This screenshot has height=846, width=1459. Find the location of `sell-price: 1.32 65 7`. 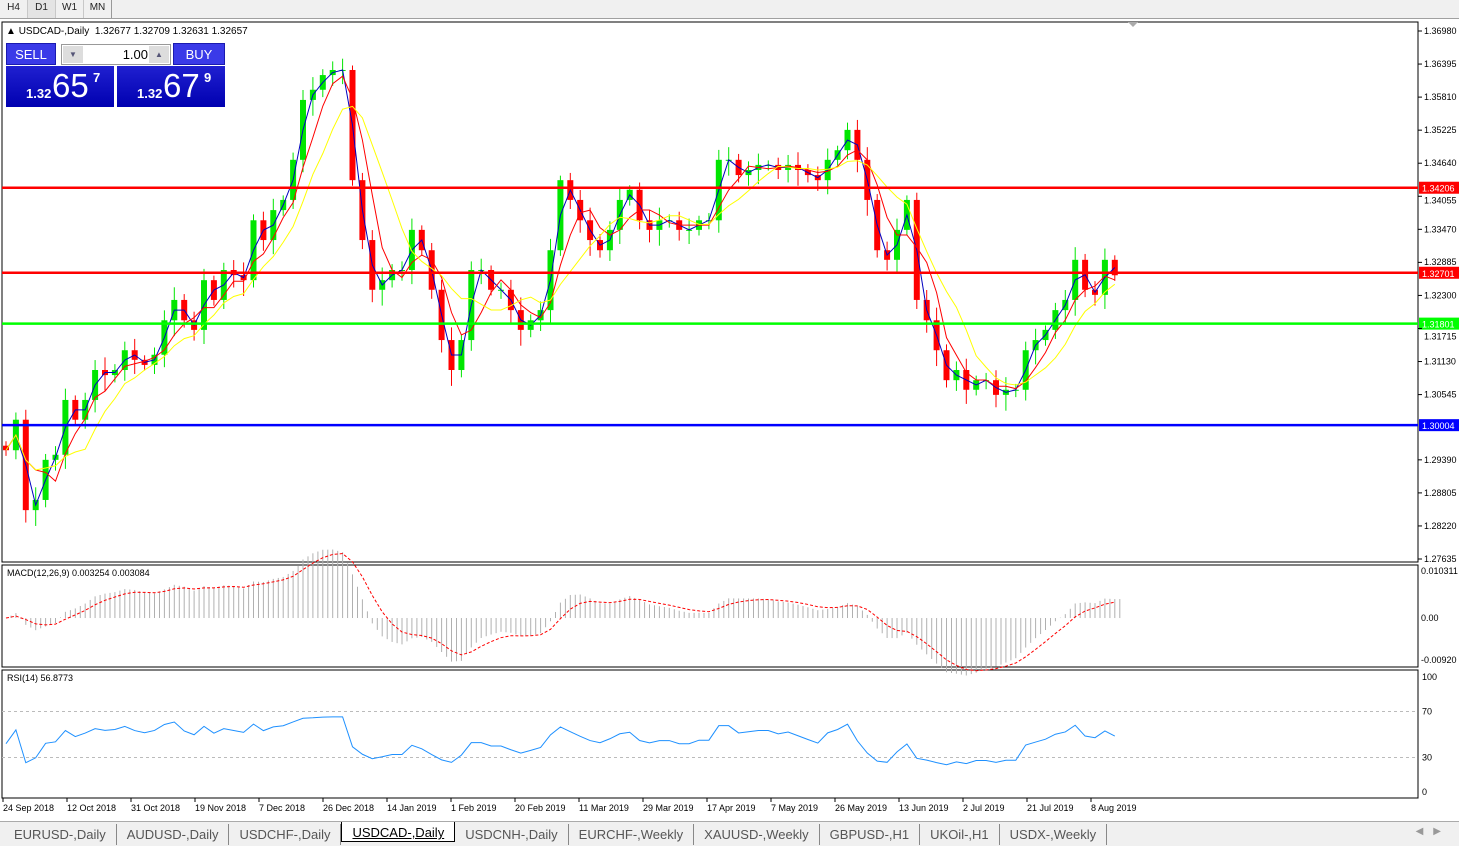

sell-price: 1.32 65 7 is located at coordinates (60, 86).